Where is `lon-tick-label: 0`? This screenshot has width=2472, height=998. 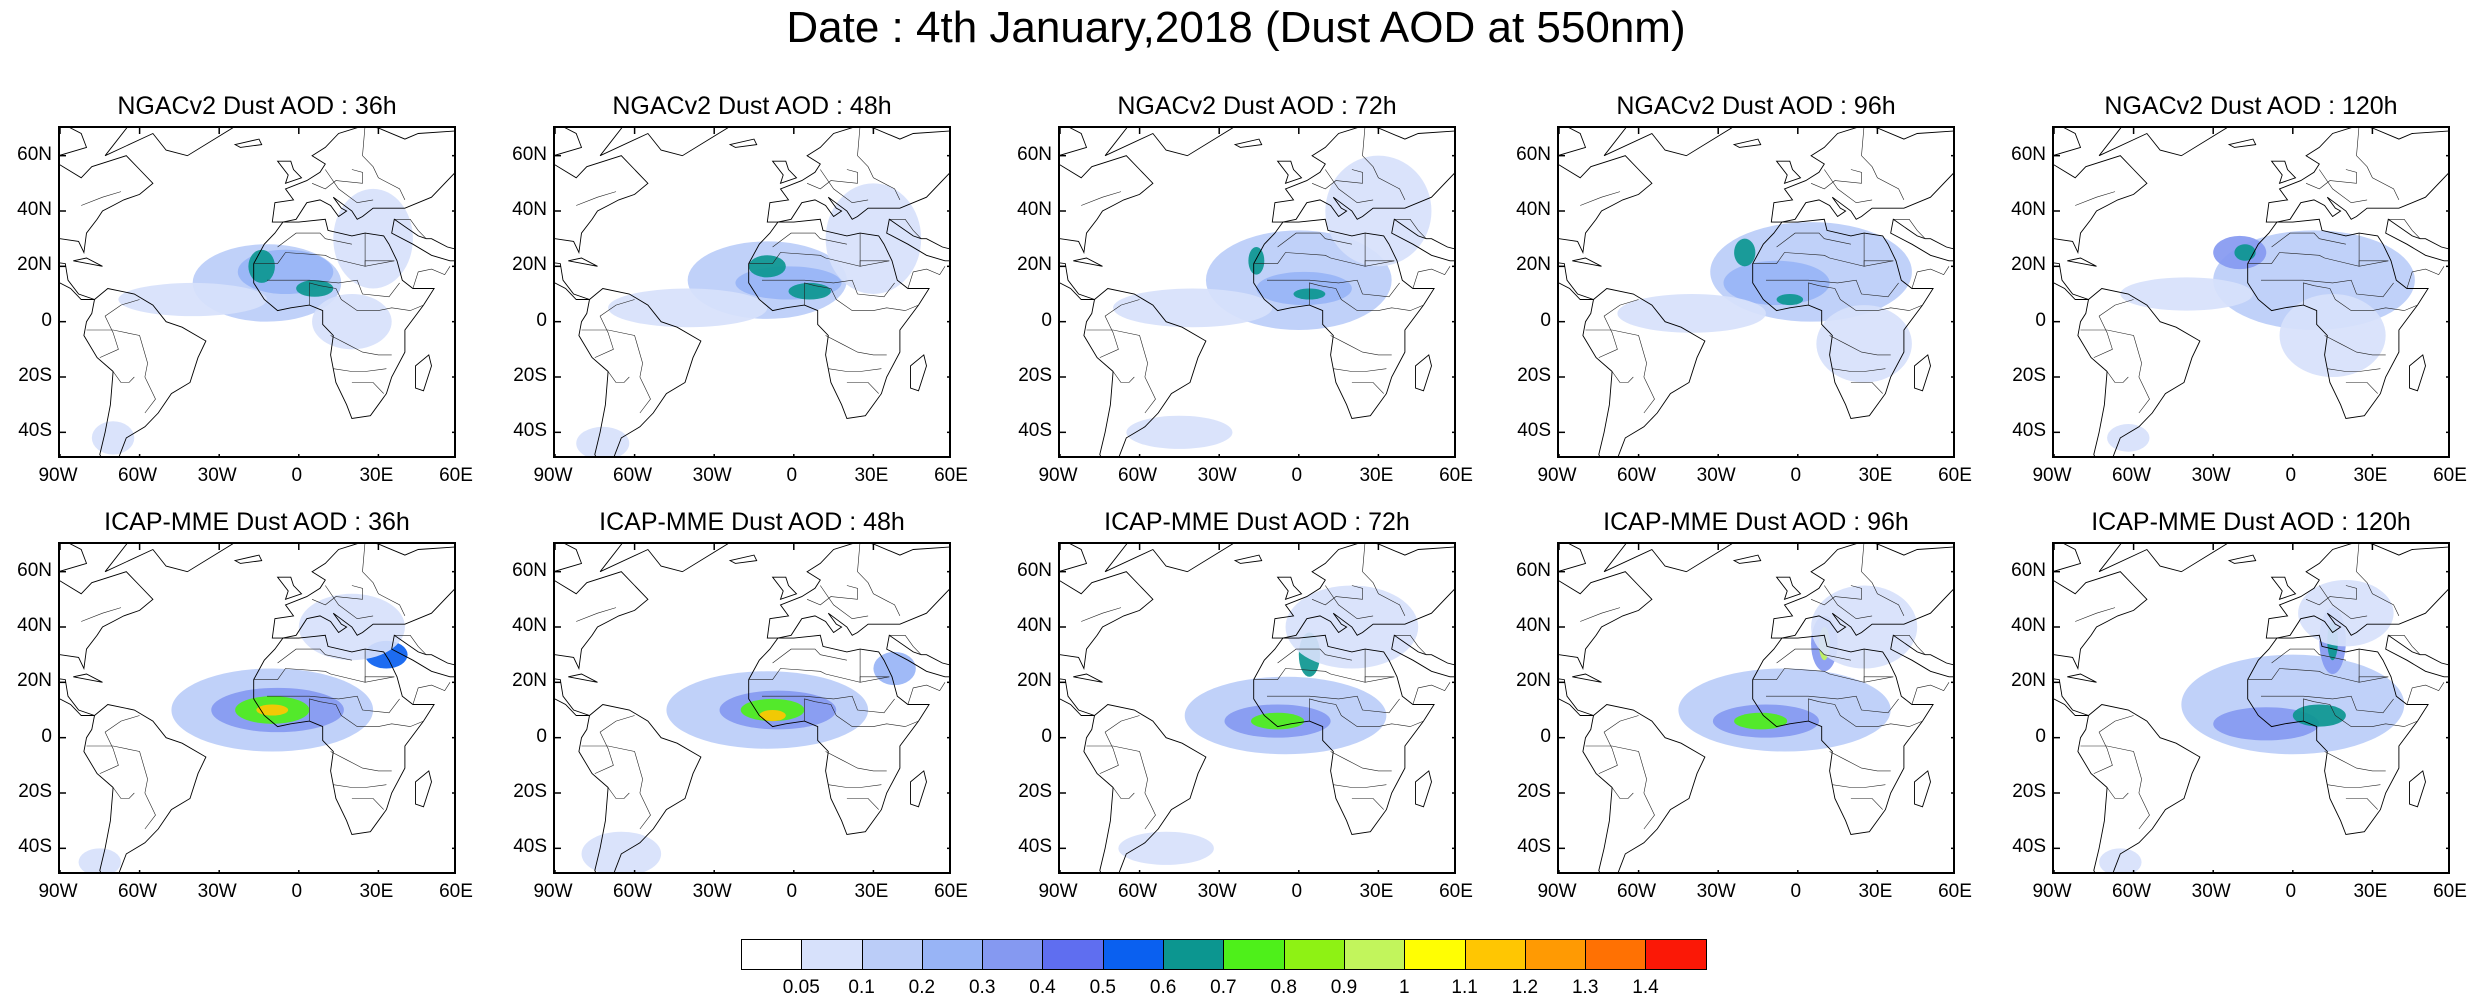 lon-tick-label: 0 is located at coordinates (1297, 475).